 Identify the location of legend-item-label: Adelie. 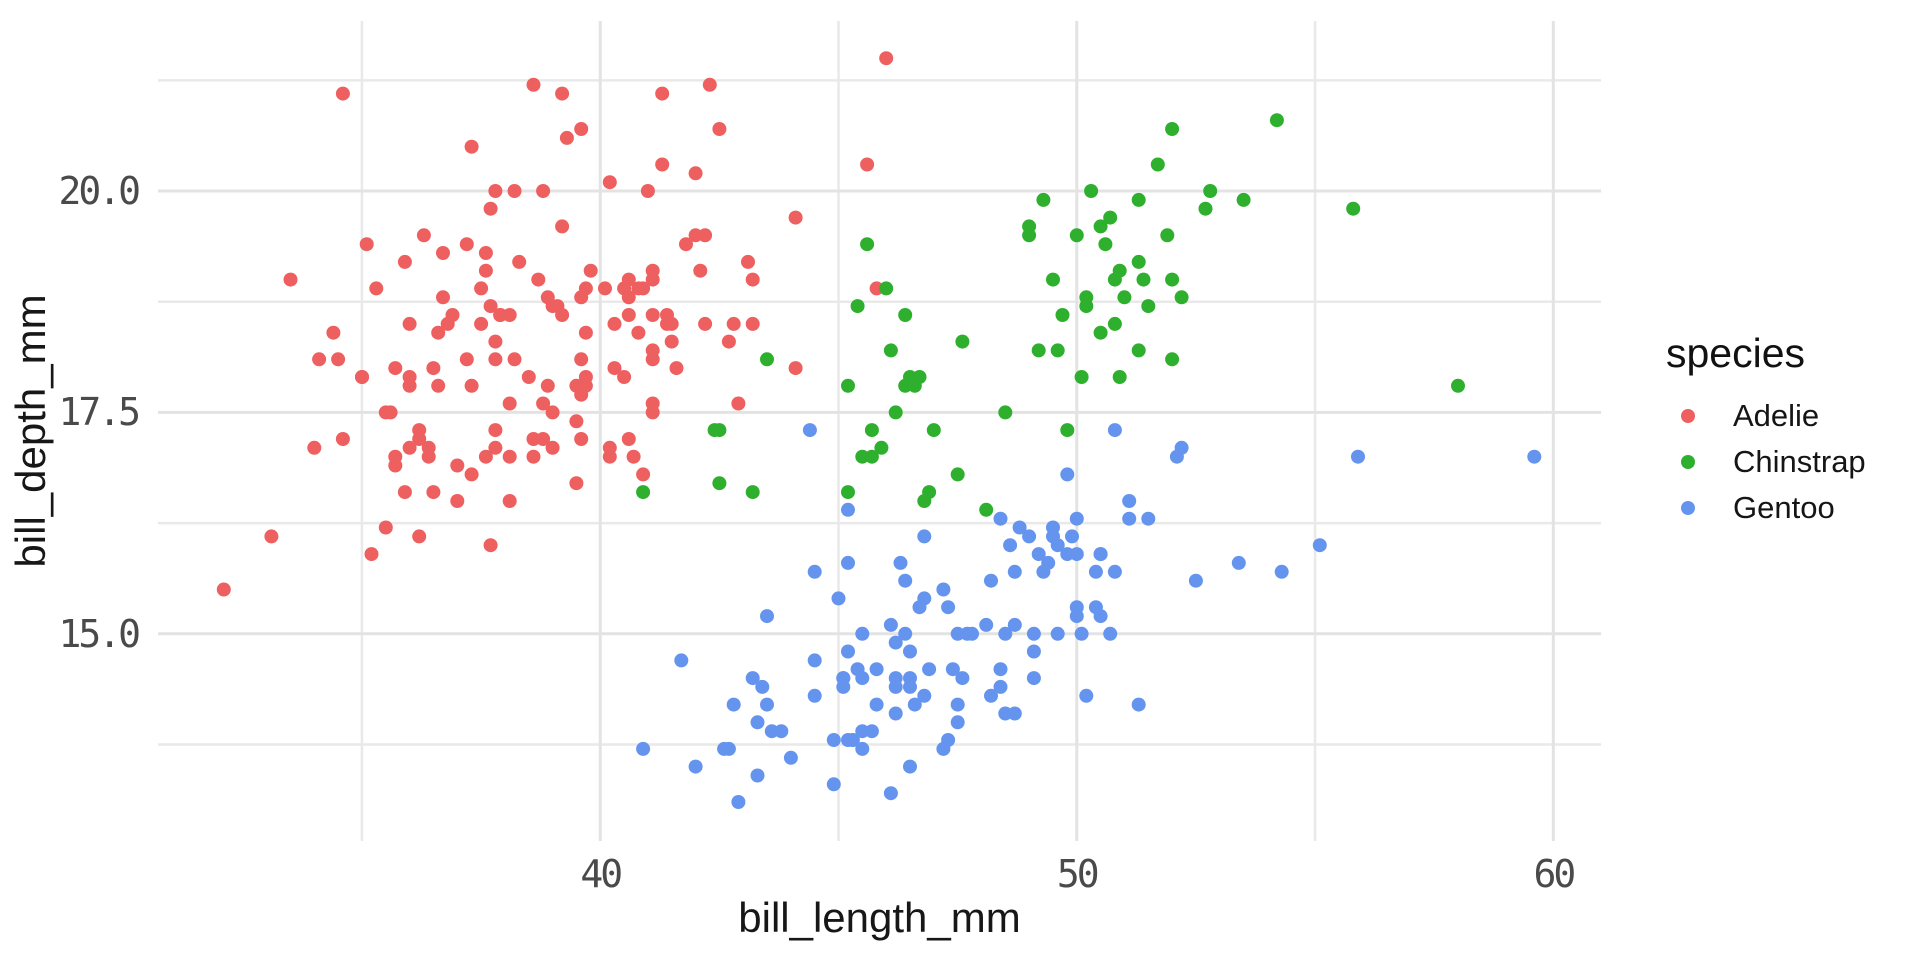
(1776, 415).